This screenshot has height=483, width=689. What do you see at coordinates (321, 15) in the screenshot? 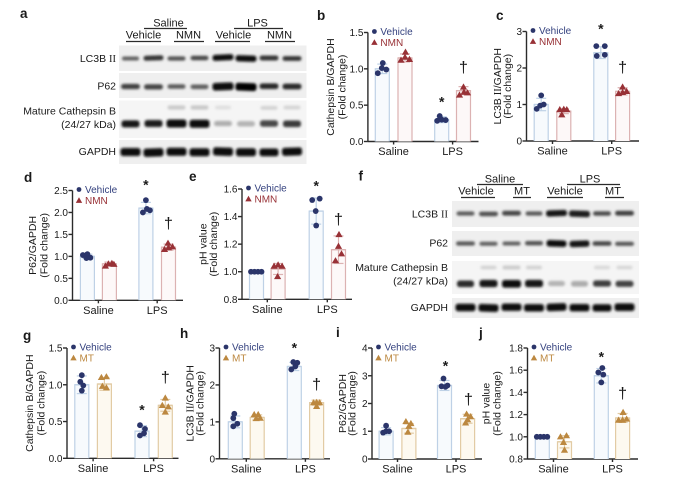
I see `svg-text: b` at bounding box center [321, 15].